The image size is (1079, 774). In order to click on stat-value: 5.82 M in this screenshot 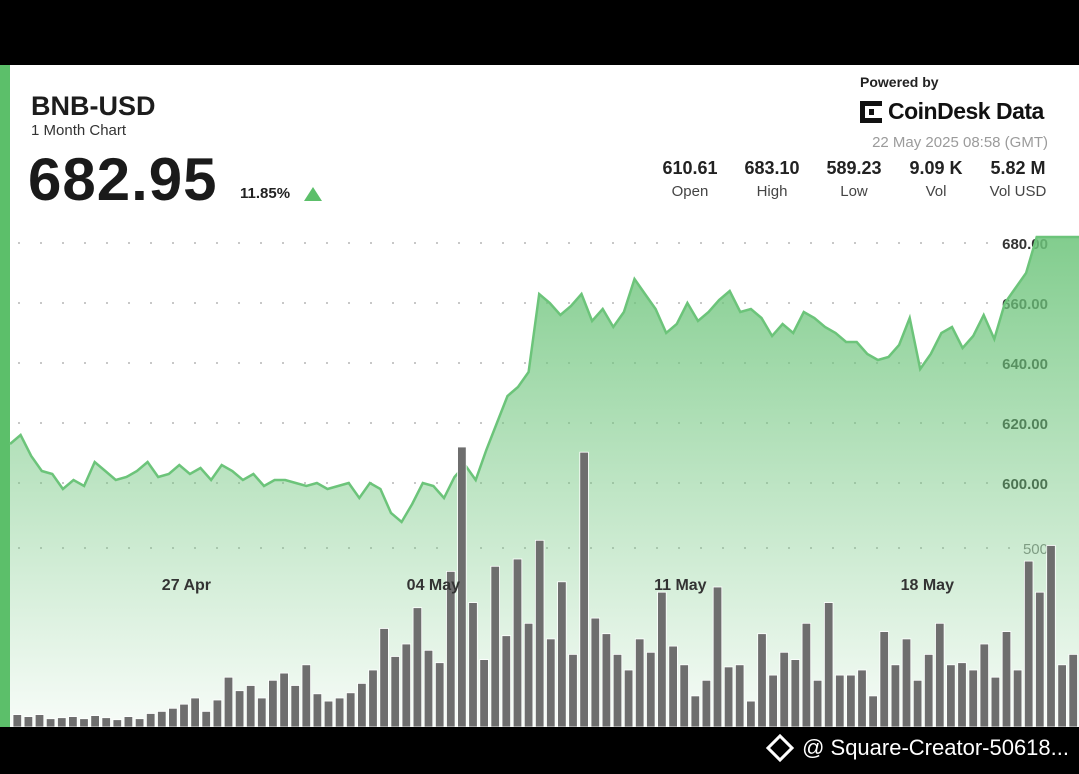, I will do `click(1018, 168)`.